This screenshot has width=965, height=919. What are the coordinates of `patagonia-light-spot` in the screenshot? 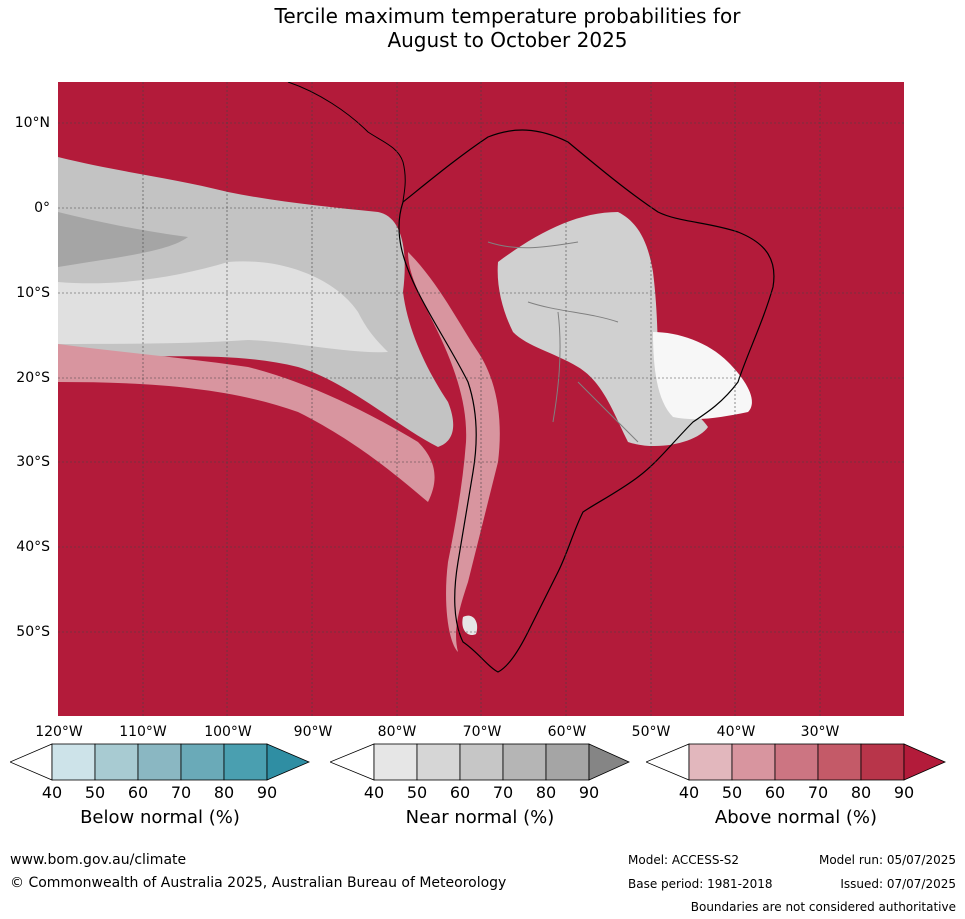 It's located at (470, 625).